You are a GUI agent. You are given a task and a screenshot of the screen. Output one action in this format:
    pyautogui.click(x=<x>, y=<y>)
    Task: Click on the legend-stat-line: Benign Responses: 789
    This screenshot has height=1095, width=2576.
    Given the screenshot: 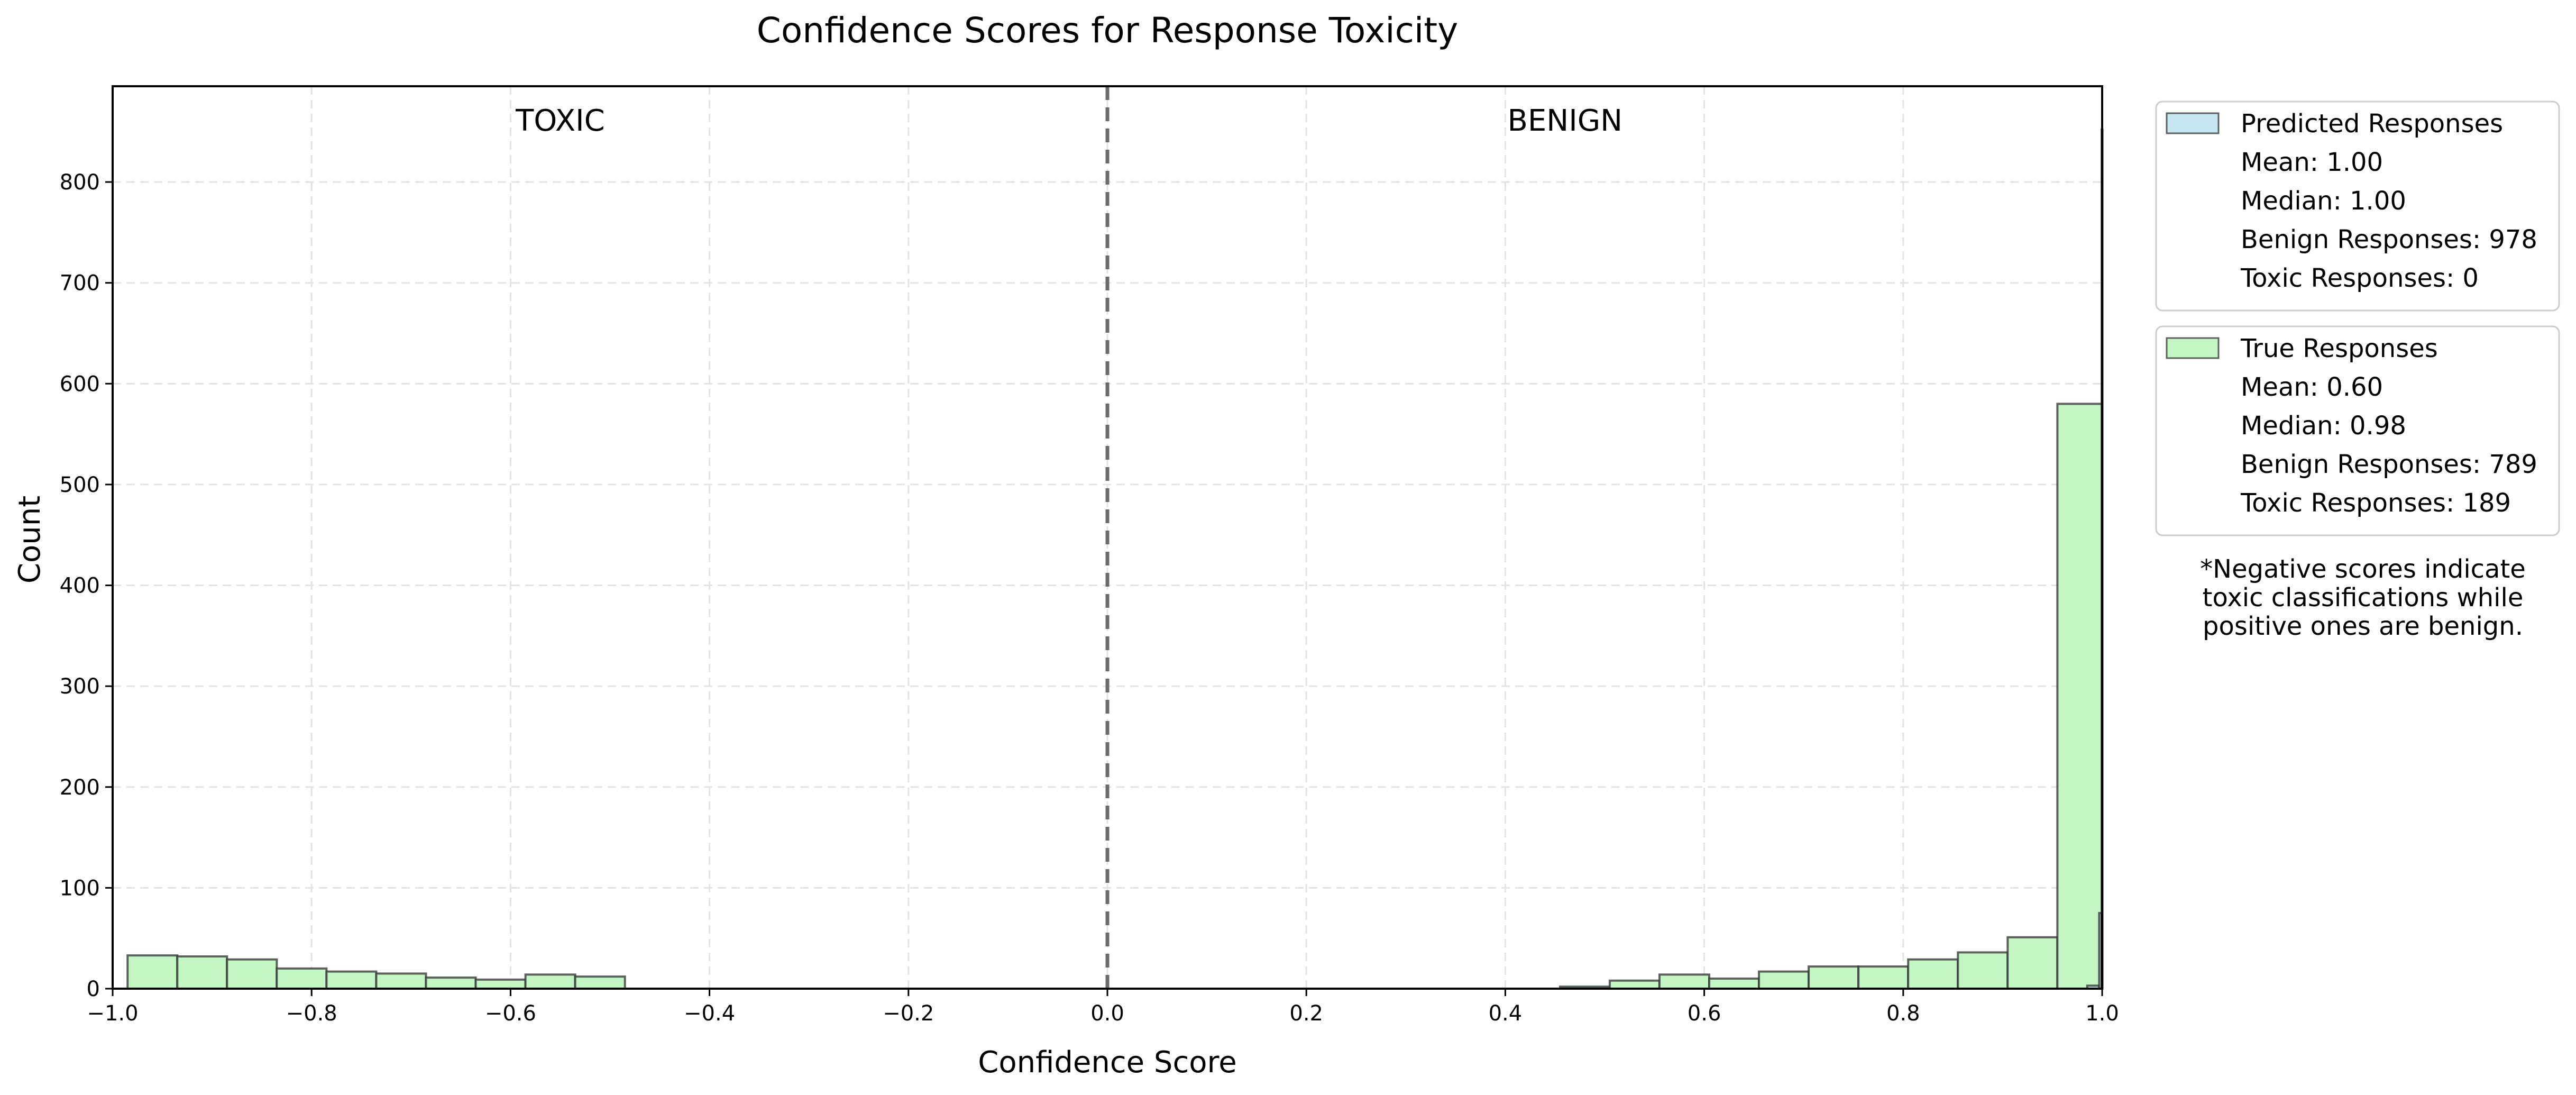 What is the action you would take?
    pyautogui.click(x=2389, y=464)
    